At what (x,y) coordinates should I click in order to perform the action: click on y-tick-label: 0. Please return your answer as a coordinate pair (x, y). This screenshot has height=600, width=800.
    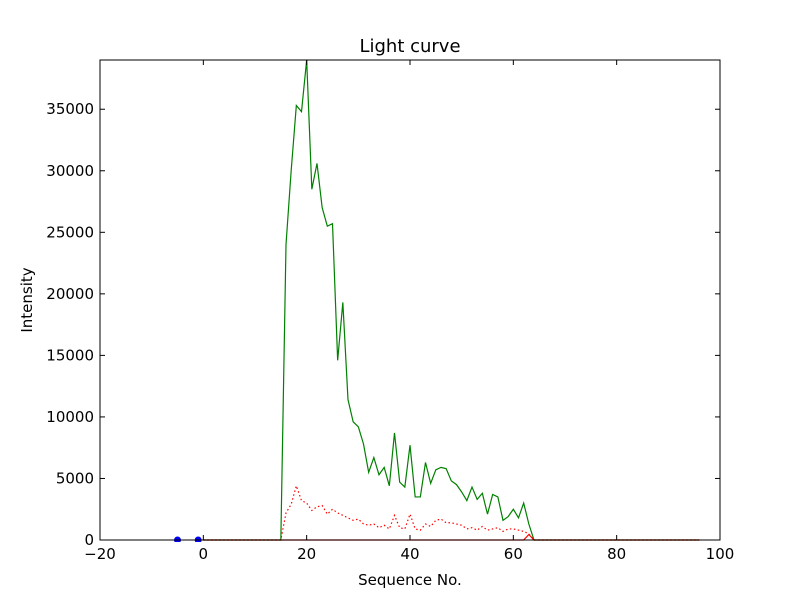
    Looking at the image, I should click on (89, 540).